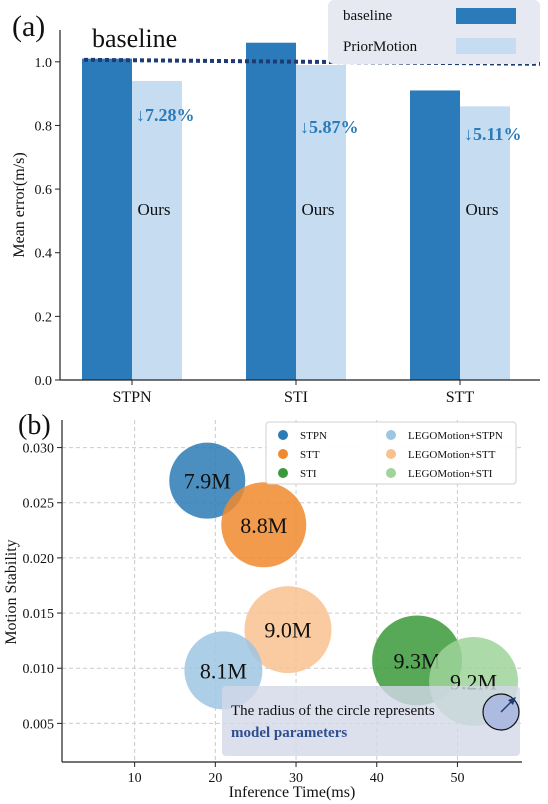  What do you see at coordinates (44, 254) in the screenshot?
I see `panel-a-y-tick-label: 0.4` at bounding box center [44, 254].